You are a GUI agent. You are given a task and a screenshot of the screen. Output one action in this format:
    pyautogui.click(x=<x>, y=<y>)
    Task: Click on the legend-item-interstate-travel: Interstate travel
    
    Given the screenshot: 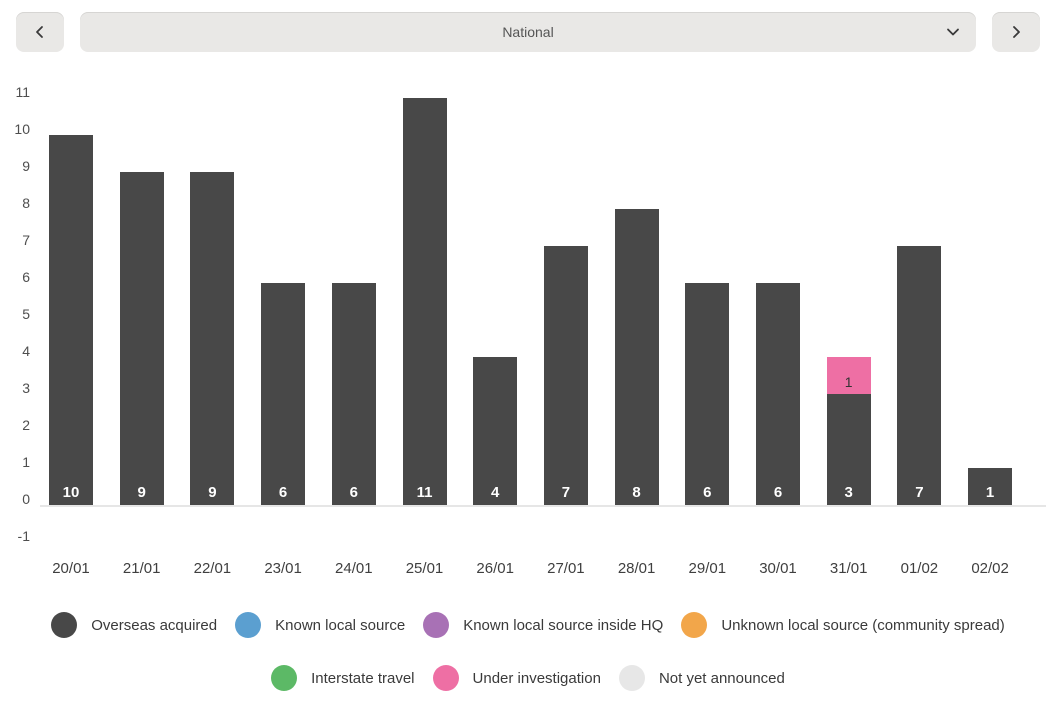 What is the action you would take?
    pyautogui.click(x=343, y=678)
    